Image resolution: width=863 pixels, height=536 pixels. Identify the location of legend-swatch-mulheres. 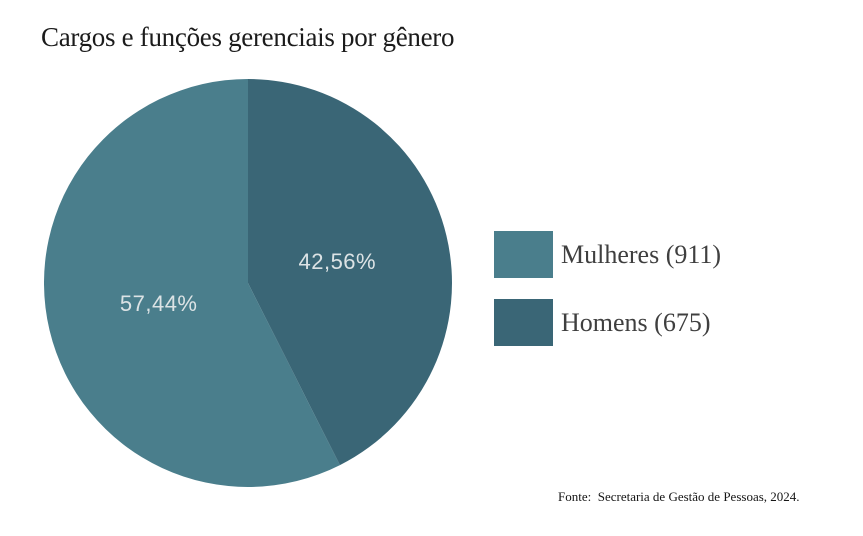
(523, 254).